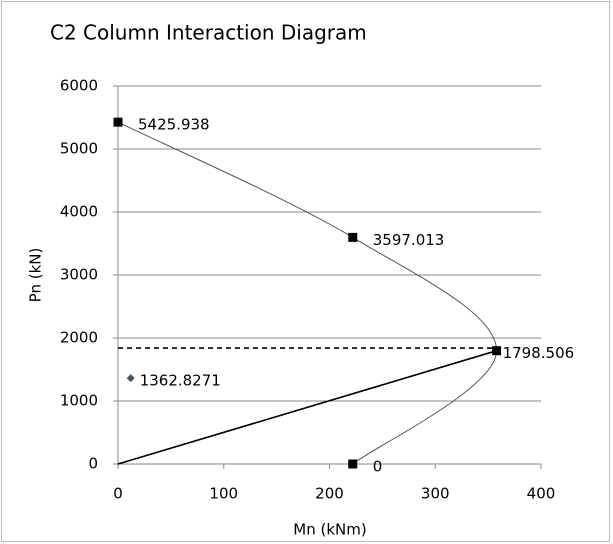 This screenshot has height=544, width=613. What do you see at coordinates (174, 125) in the screenshot?
I see `data-label: 5425.938` at bounding box center [174, 125].